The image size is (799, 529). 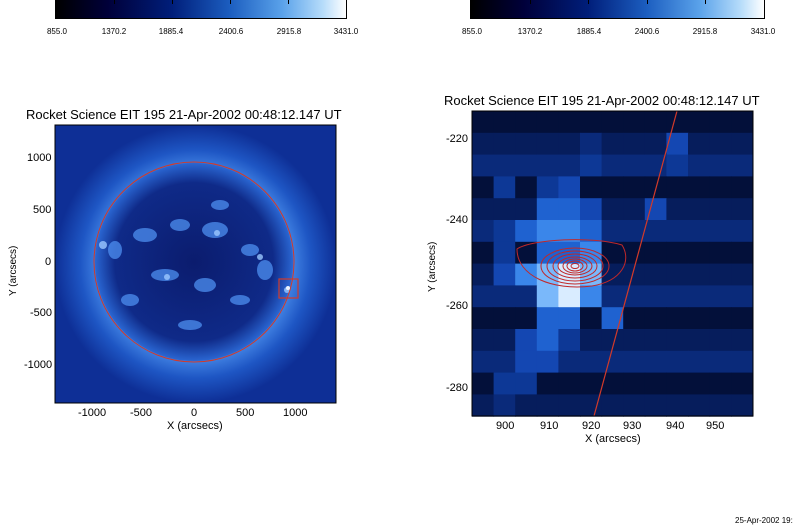 I want to click on solar-disk, so click(x=194, y=262).